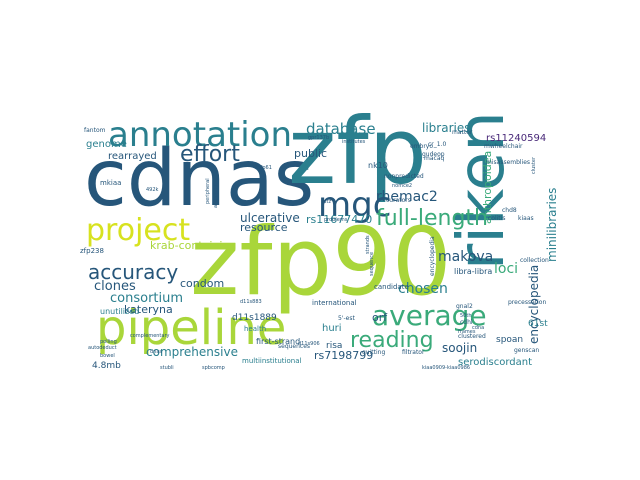  What do you see at coordinates (374, 352) in the screenshot?
I see `word-quitting: quitting` at bounding box center [374, 352].